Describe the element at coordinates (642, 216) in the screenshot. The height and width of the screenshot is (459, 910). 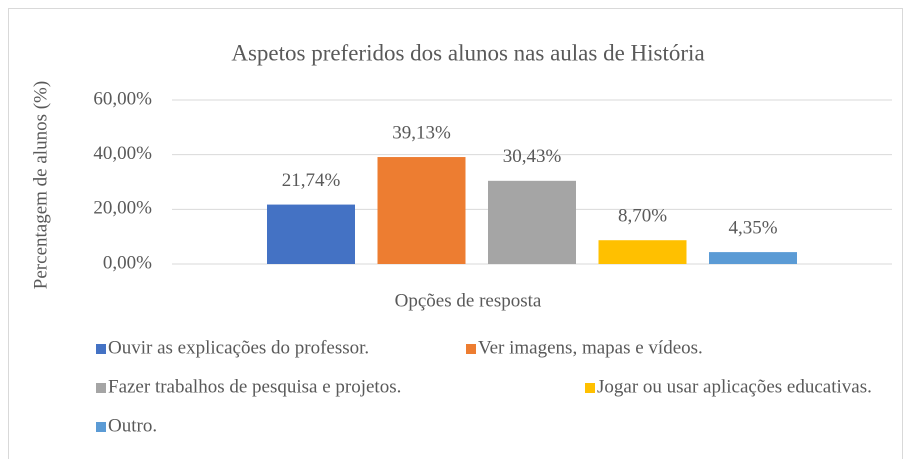
I see `data-label: 8,70%` at that location.